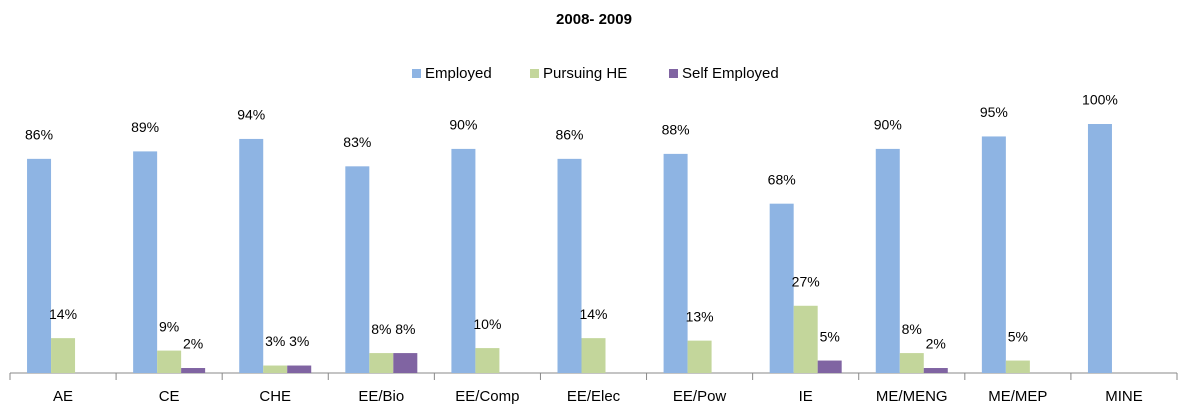  What do you see at coordinates (700, 316) in the screenshot?
I see `value-label: 13%` at bounding box center [700, 316].